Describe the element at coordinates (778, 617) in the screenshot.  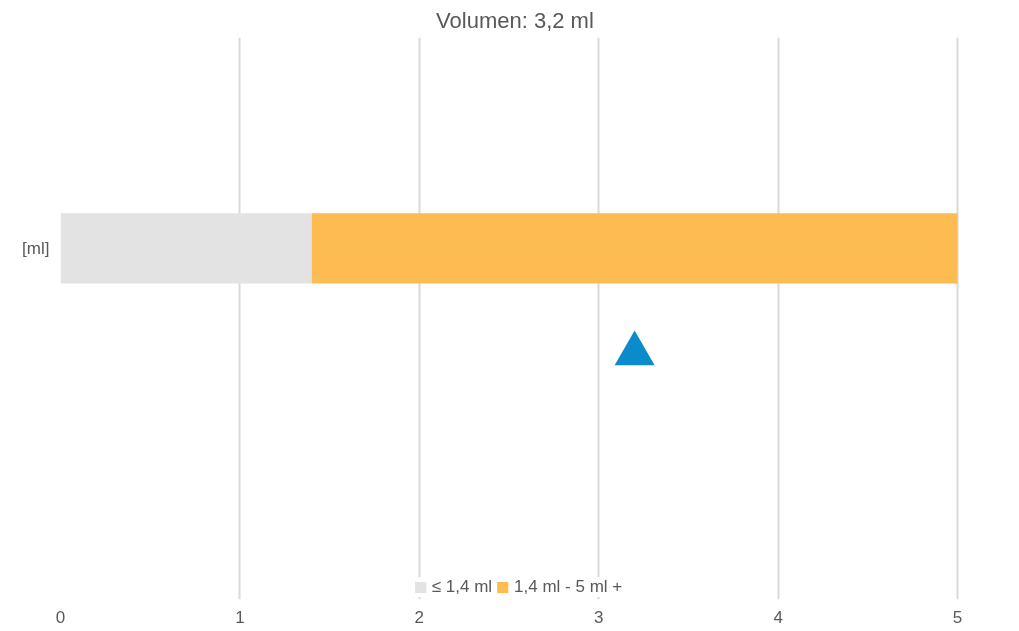
I see `x-tick-label: 4` at that location.